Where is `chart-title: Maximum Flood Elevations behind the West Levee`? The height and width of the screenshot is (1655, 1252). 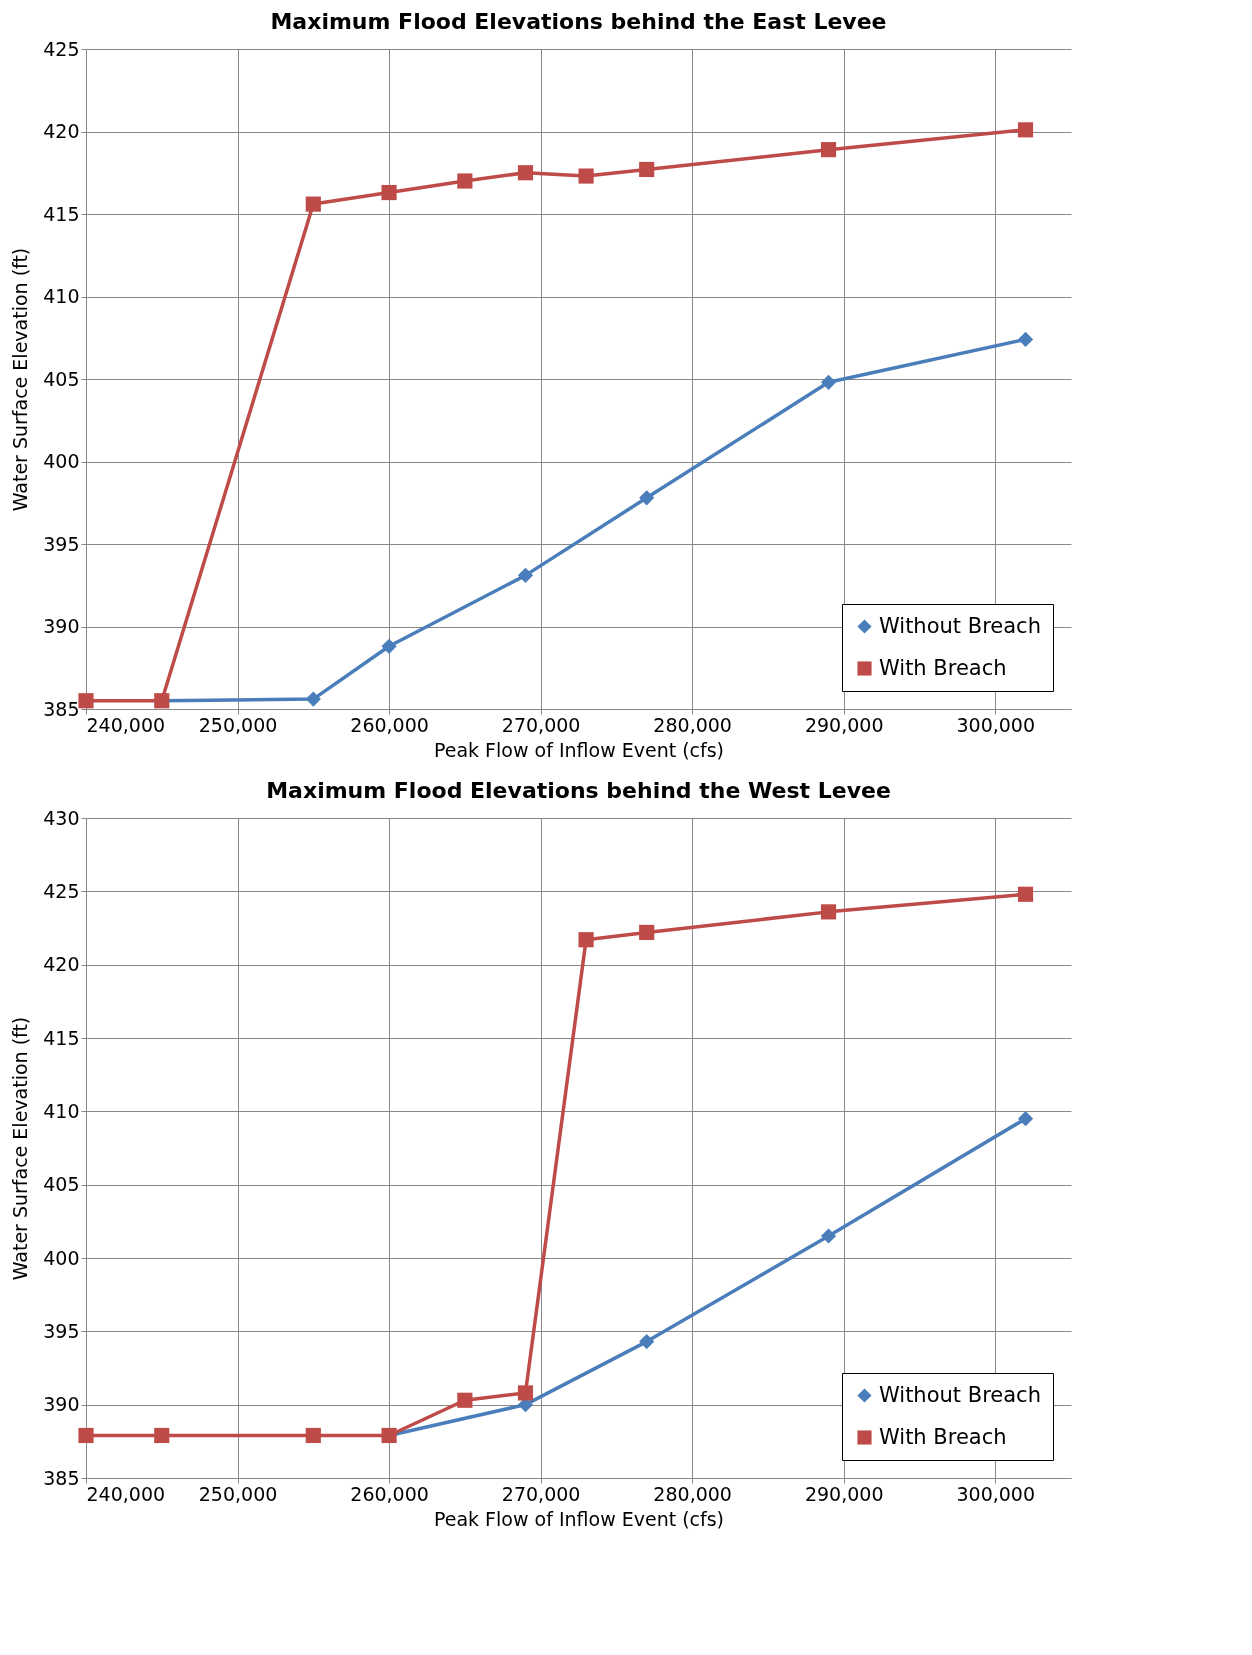 chart-title: Maximum Flood Elevations behind the West Levee is located at coordinates (578, 790).